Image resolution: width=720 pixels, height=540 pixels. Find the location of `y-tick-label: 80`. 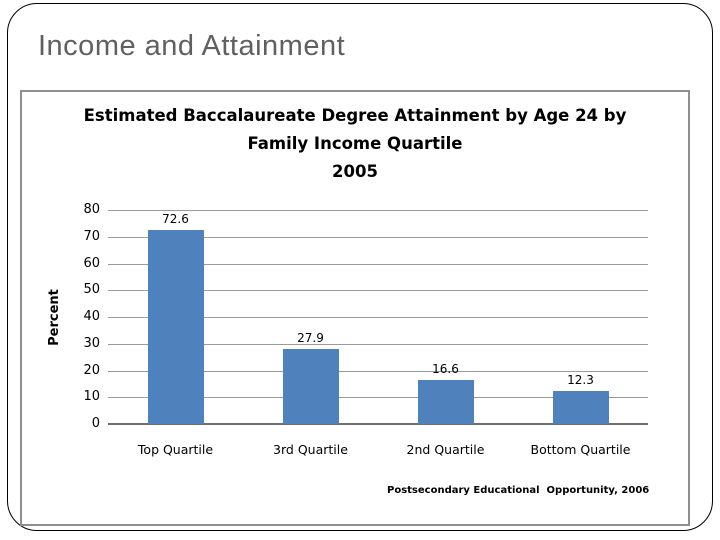

y-tick-label: 80 is located at coordinates (91, 209).